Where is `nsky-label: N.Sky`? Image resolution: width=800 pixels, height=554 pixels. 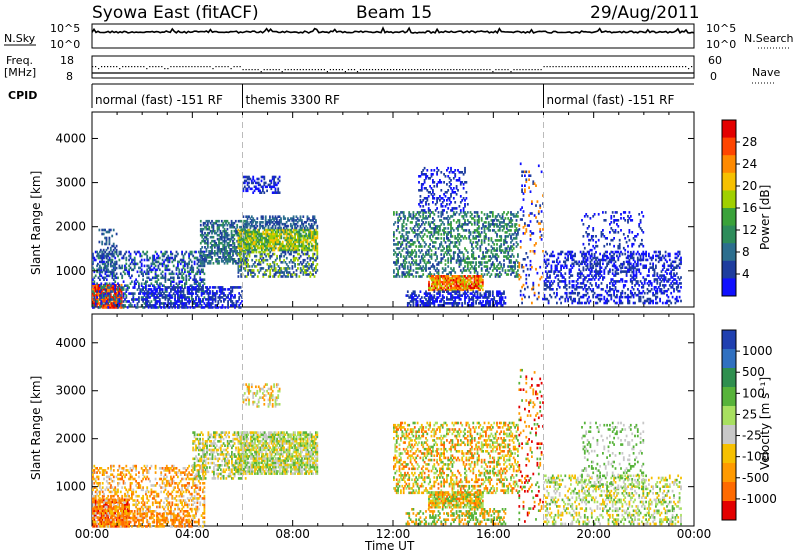 nsky-label: N.Sky is located at coordinates (20, 38).